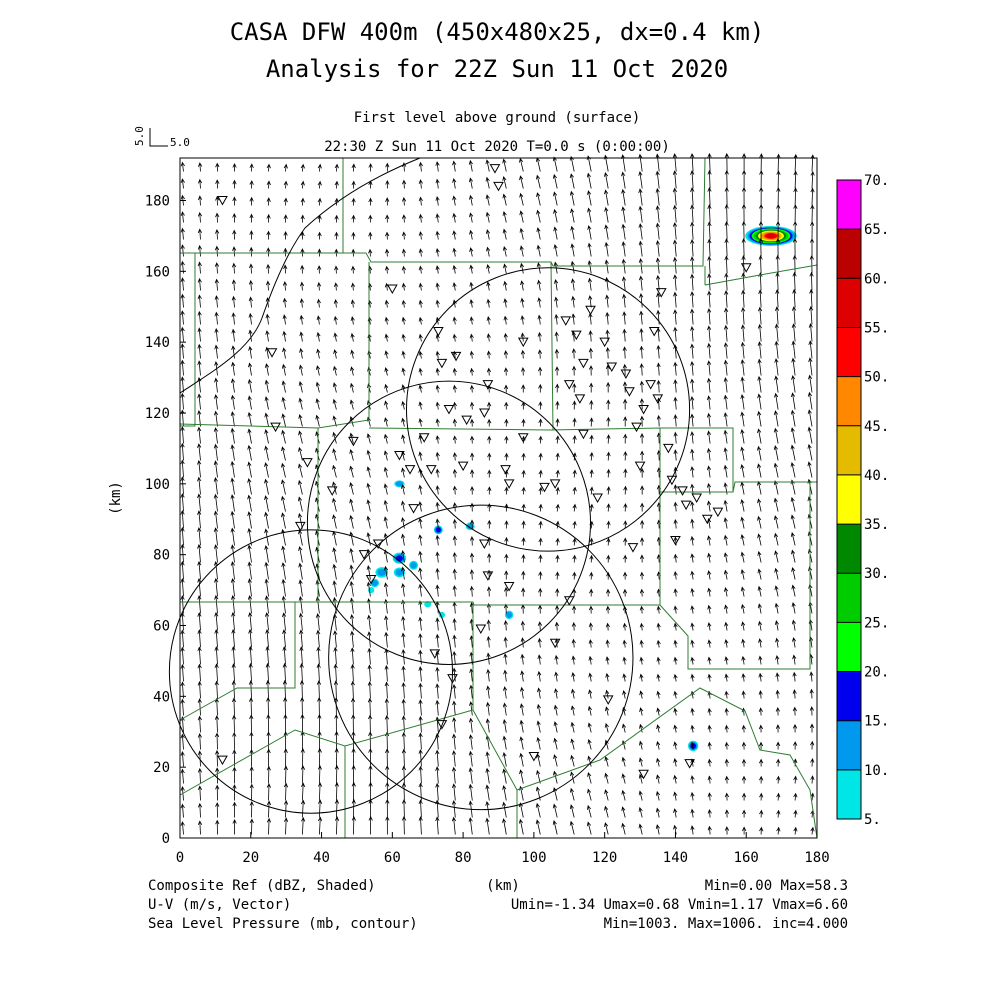 The image size is (1000, 1000). Describe the element at coordinates (503, 886) in the screenshot. I see `x-axis-label: (km)` at that location.